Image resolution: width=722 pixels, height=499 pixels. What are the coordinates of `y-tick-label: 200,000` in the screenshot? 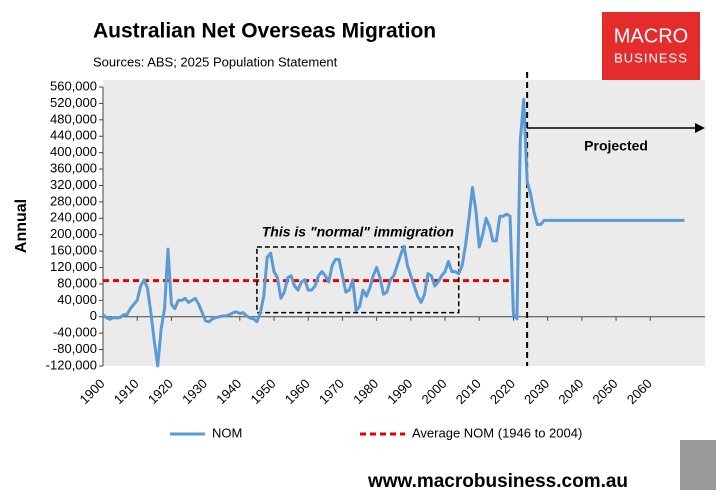 It's located at (73, 233).